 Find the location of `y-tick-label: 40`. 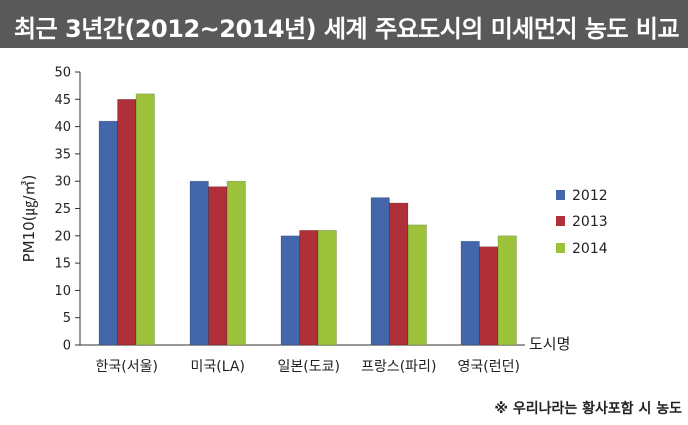

y-tick-label: 40 is located at coordinates (62, 127).